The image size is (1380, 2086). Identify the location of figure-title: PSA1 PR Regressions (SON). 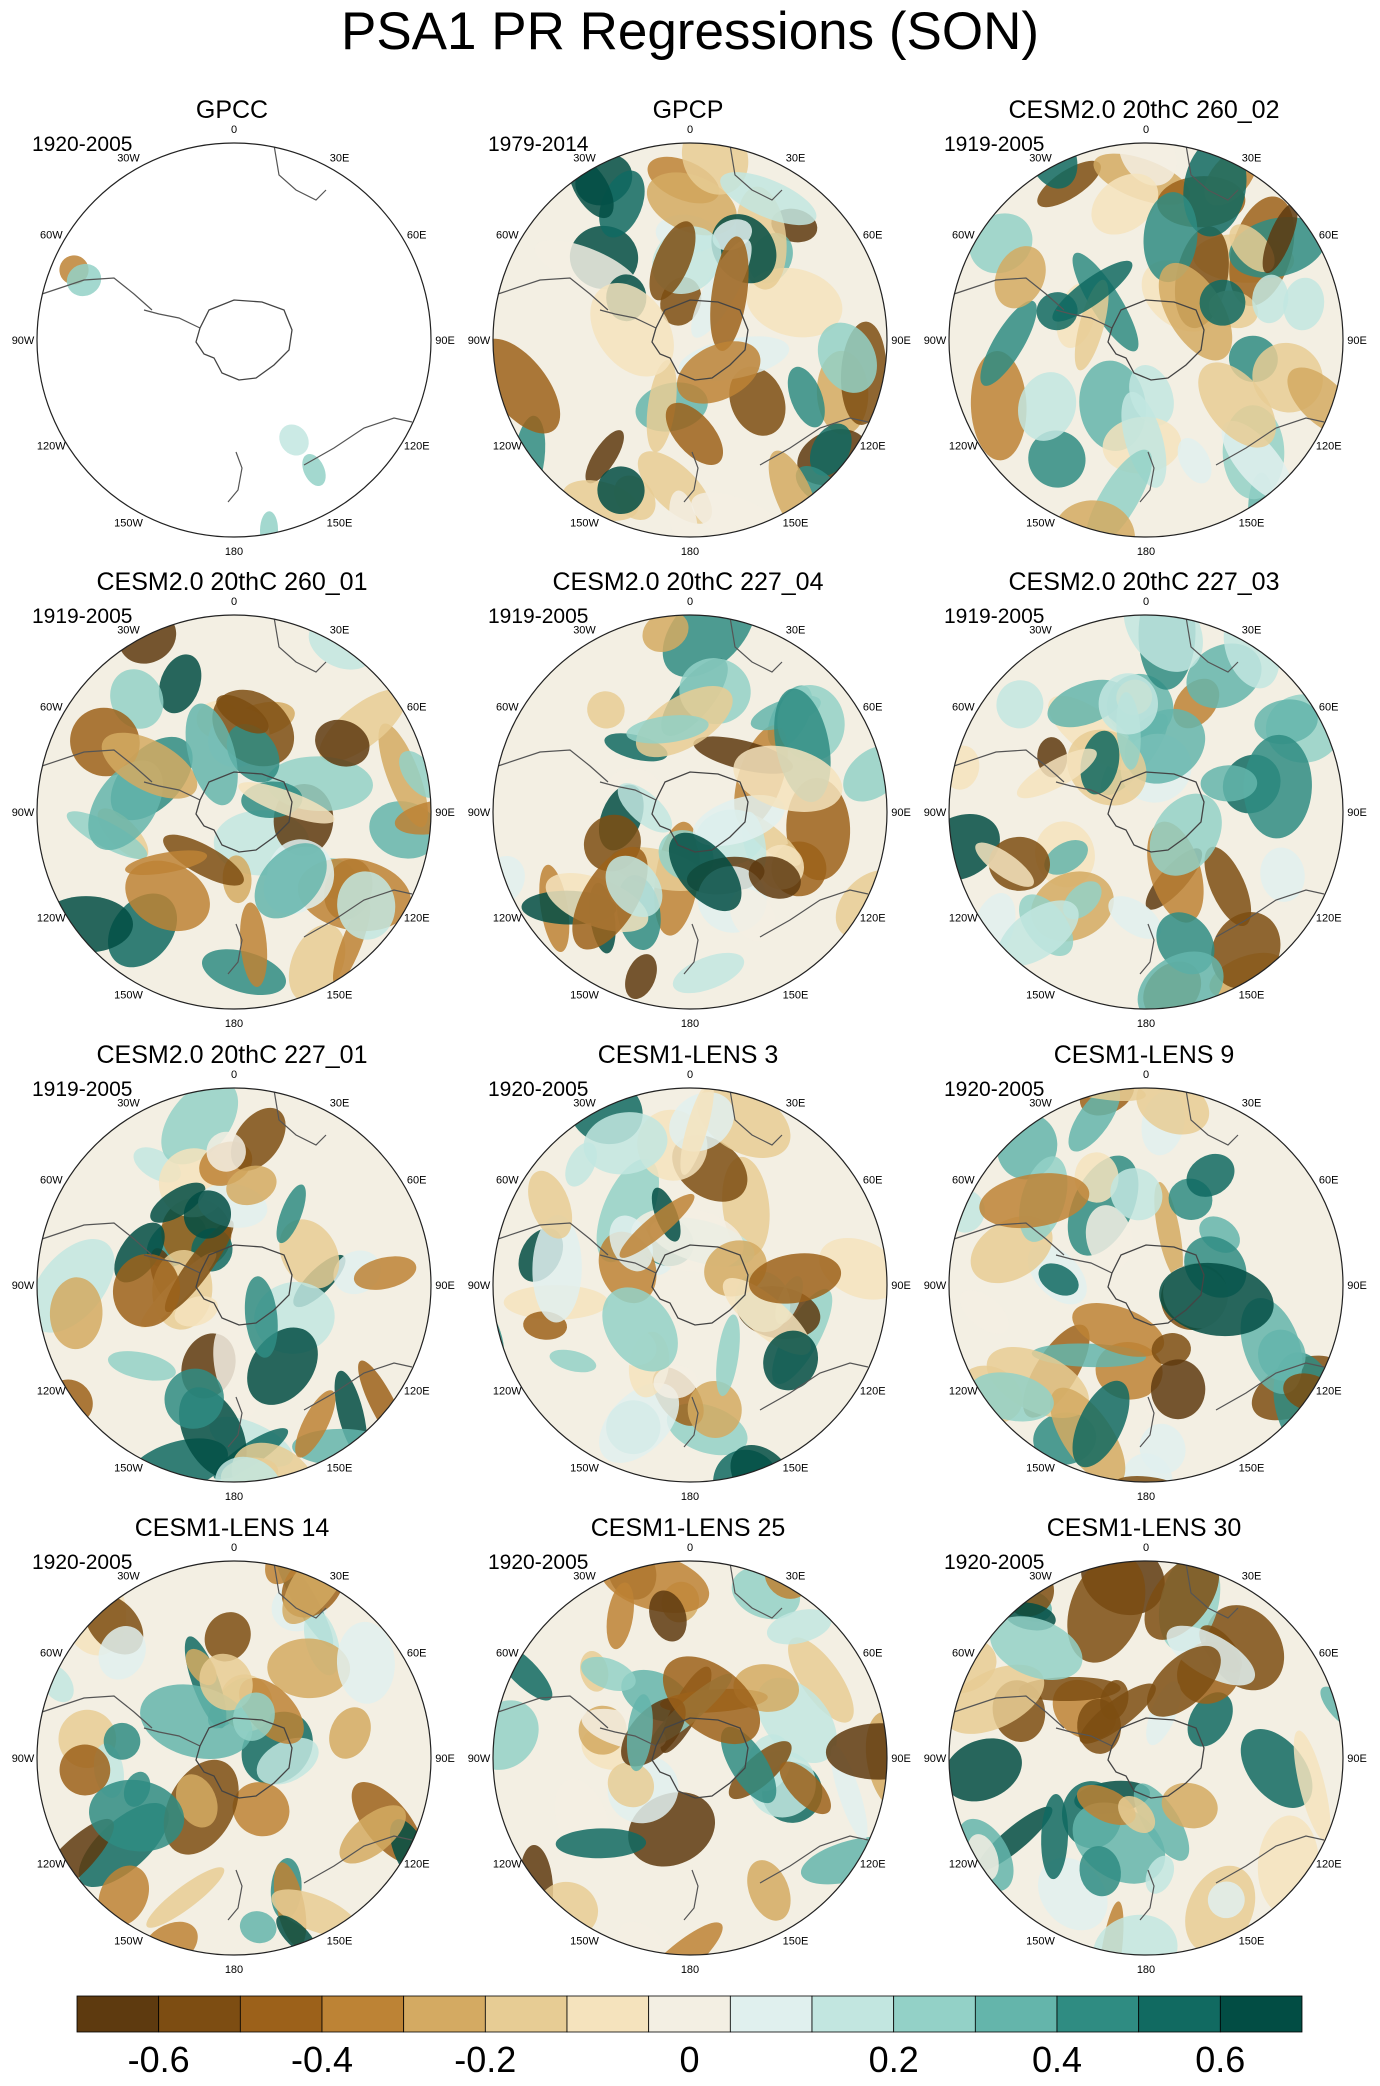
(690, 31).